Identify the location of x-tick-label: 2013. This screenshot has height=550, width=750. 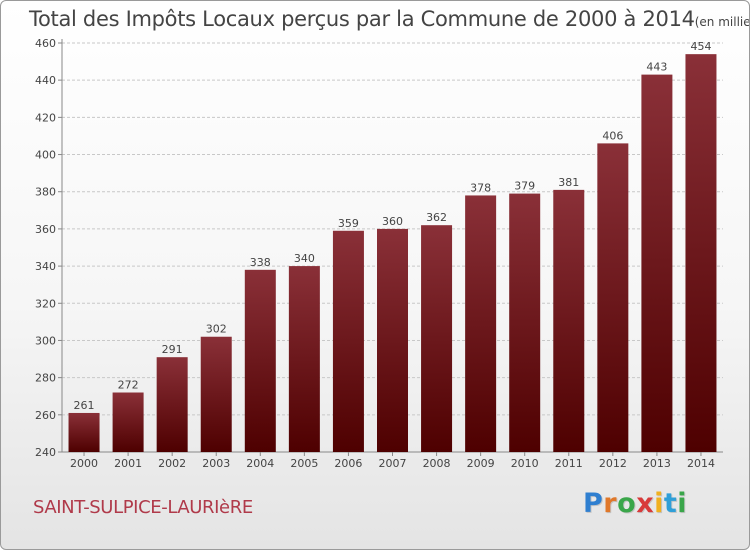
(657, 463).